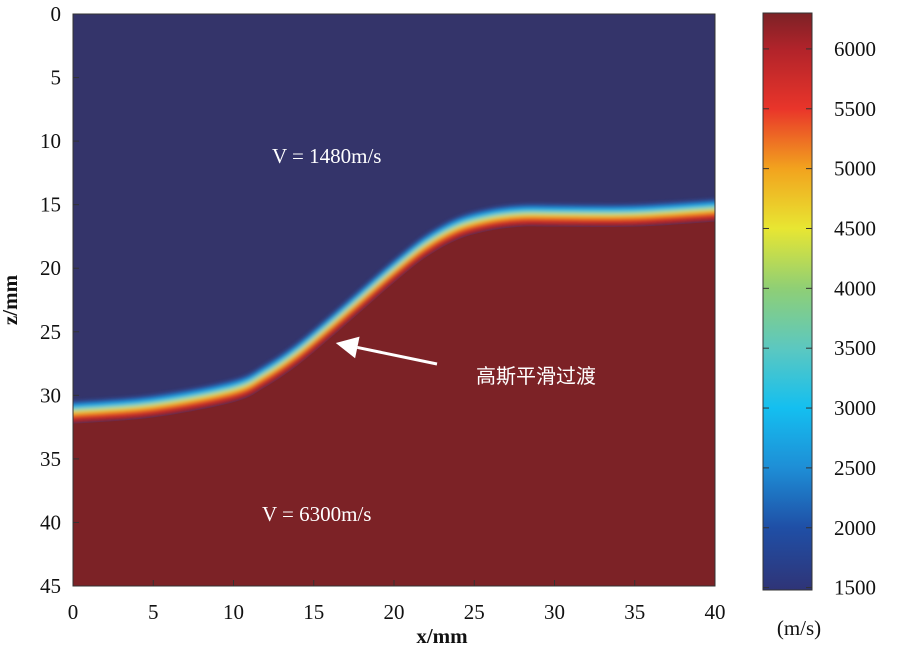 The image size is (905, 652). I want to click on z-tick-label: 10, so click(50, 141).